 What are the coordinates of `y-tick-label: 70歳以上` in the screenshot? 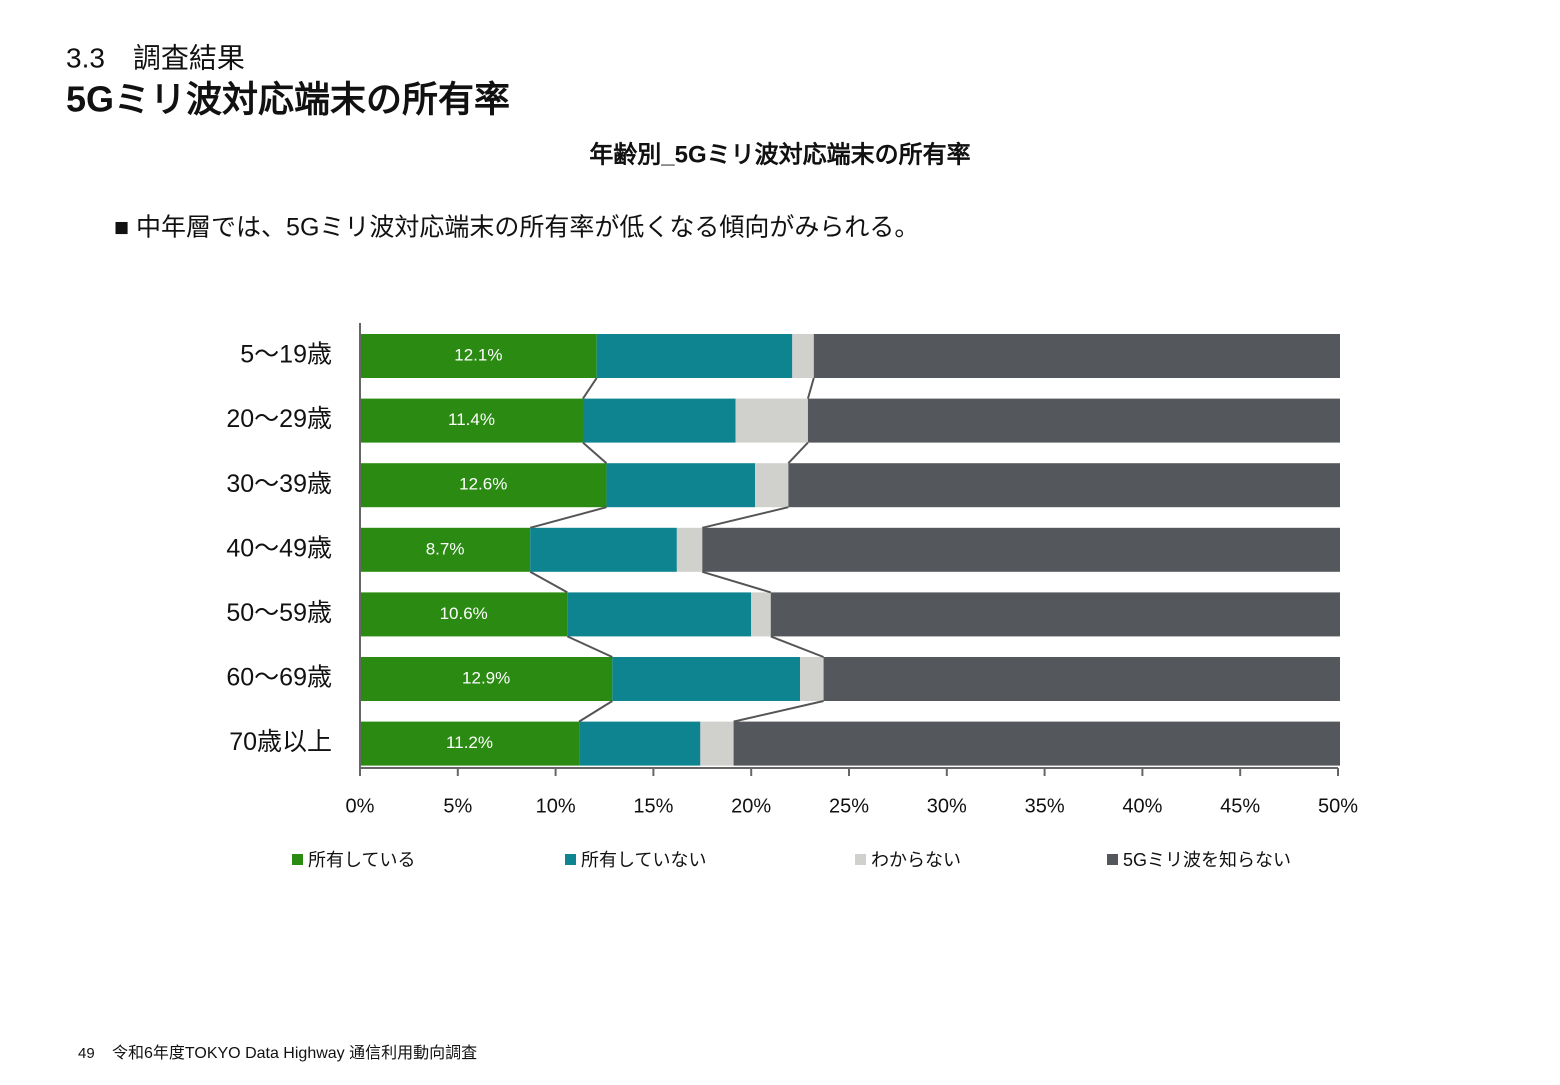 It's located at (280, 742).